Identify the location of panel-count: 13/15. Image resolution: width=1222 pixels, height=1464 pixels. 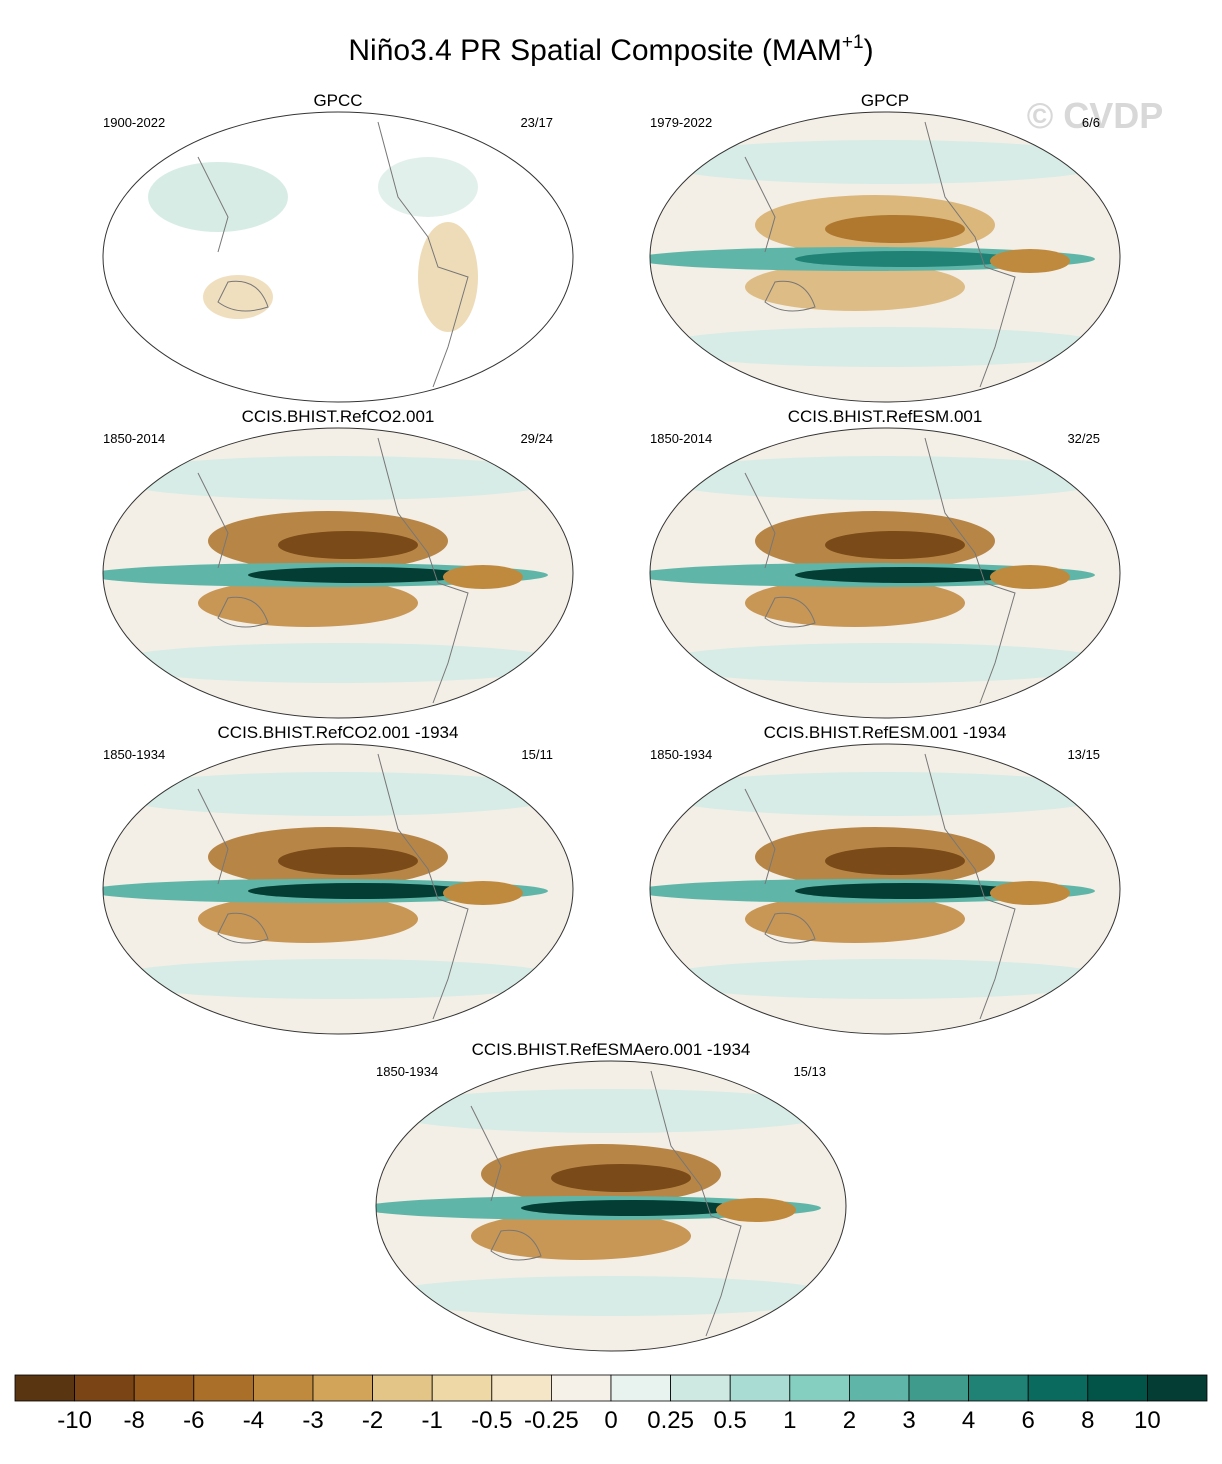
(1083, 754).